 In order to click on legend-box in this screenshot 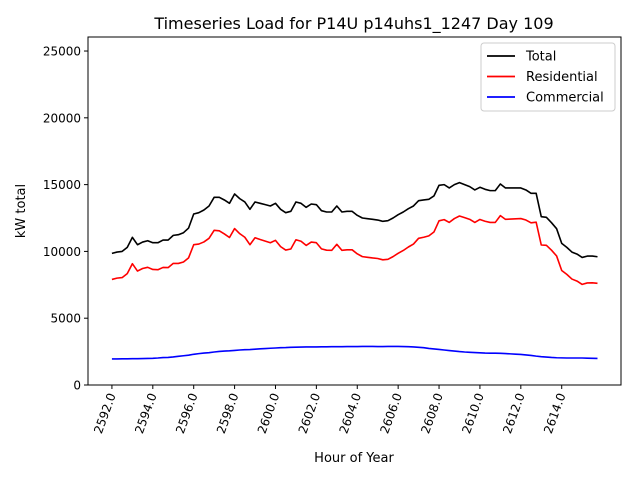, I will do `click(548, 77)`.